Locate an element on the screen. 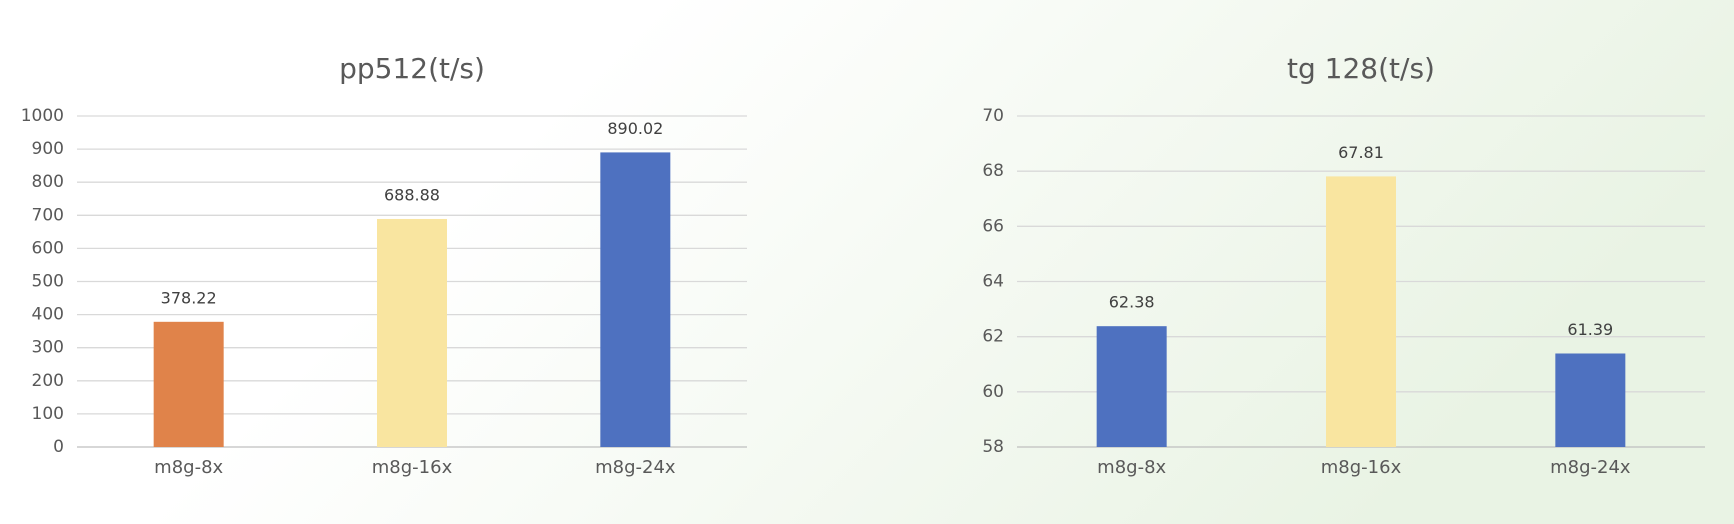 The height and width of the screenshot is (524, 1734). y-tick-label: 62 is located at coordinates (993, 337).